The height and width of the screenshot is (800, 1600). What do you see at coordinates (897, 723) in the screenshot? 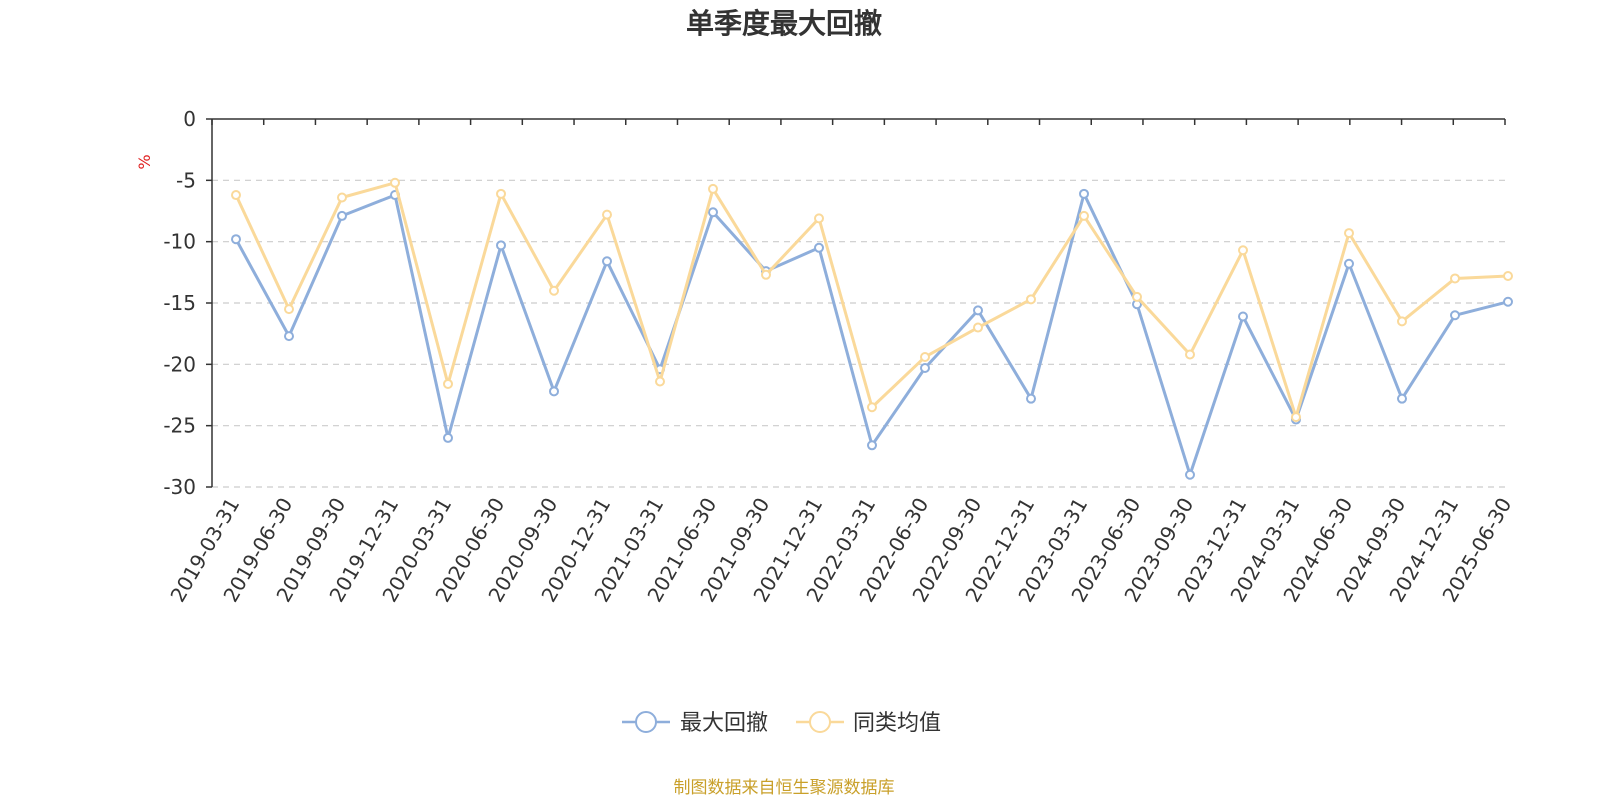
I see `legend-label: 同类均值` at bounding box center [897, 723].